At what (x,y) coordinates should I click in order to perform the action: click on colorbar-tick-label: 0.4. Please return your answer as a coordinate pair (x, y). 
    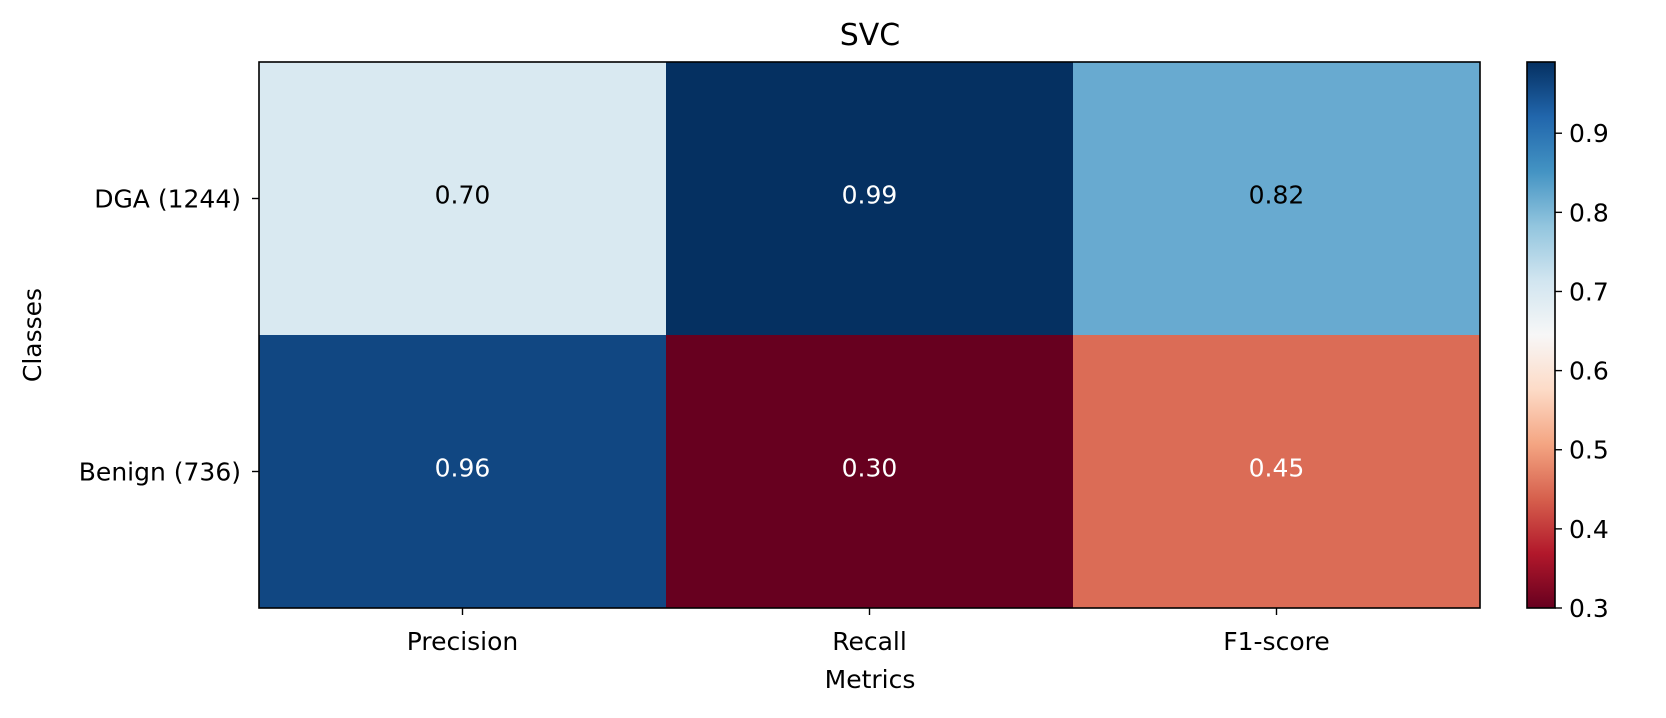
    Looking at the image, I should click on (1589, 529).